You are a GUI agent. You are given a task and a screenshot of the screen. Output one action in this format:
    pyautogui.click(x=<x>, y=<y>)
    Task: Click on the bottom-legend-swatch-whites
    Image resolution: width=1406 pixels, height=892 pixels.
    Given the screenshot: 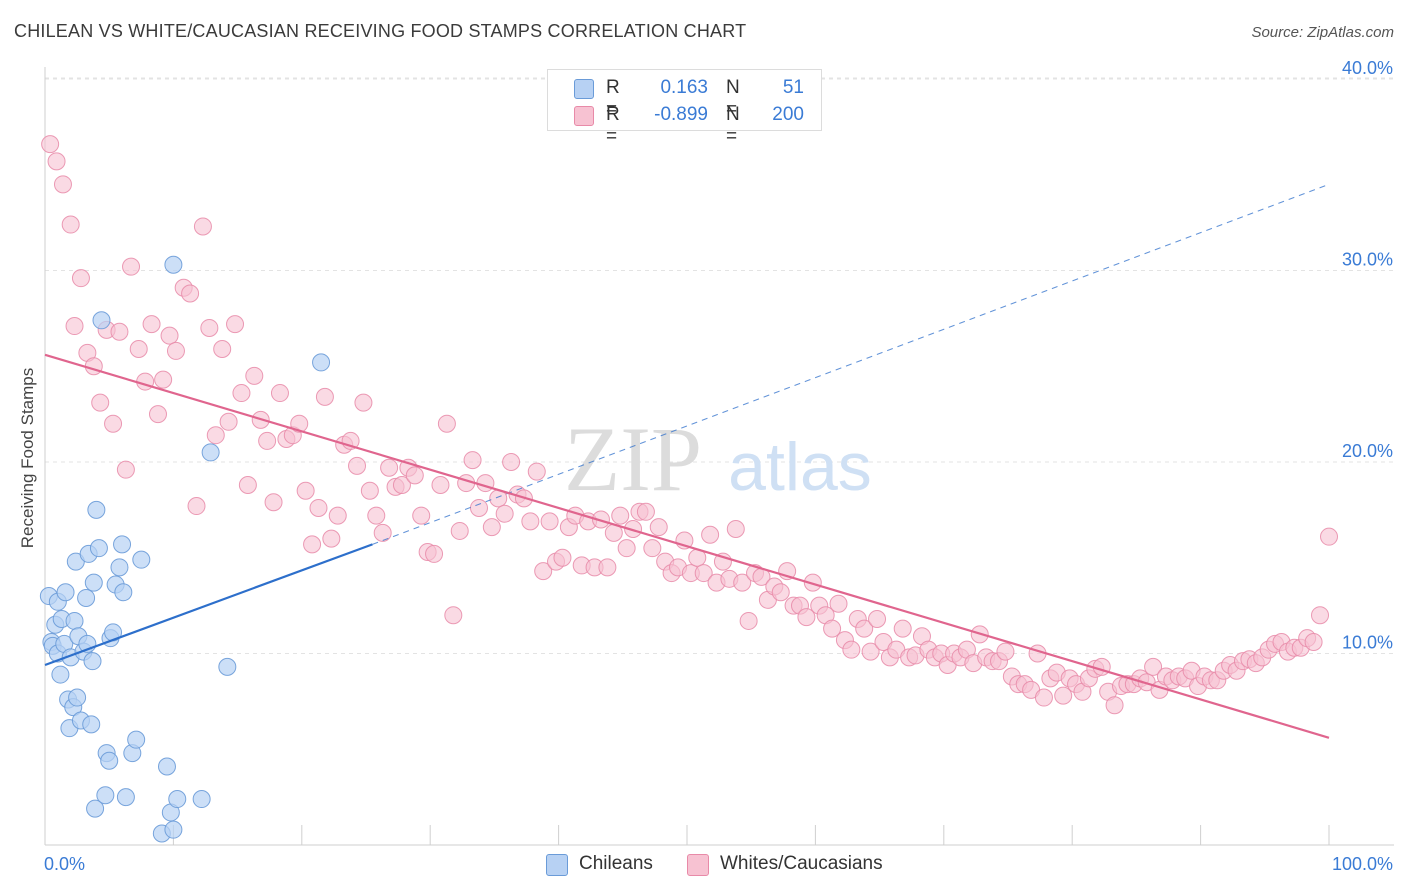 What is the action you would take?
    pyautogui.click(x=698, y=865)
    